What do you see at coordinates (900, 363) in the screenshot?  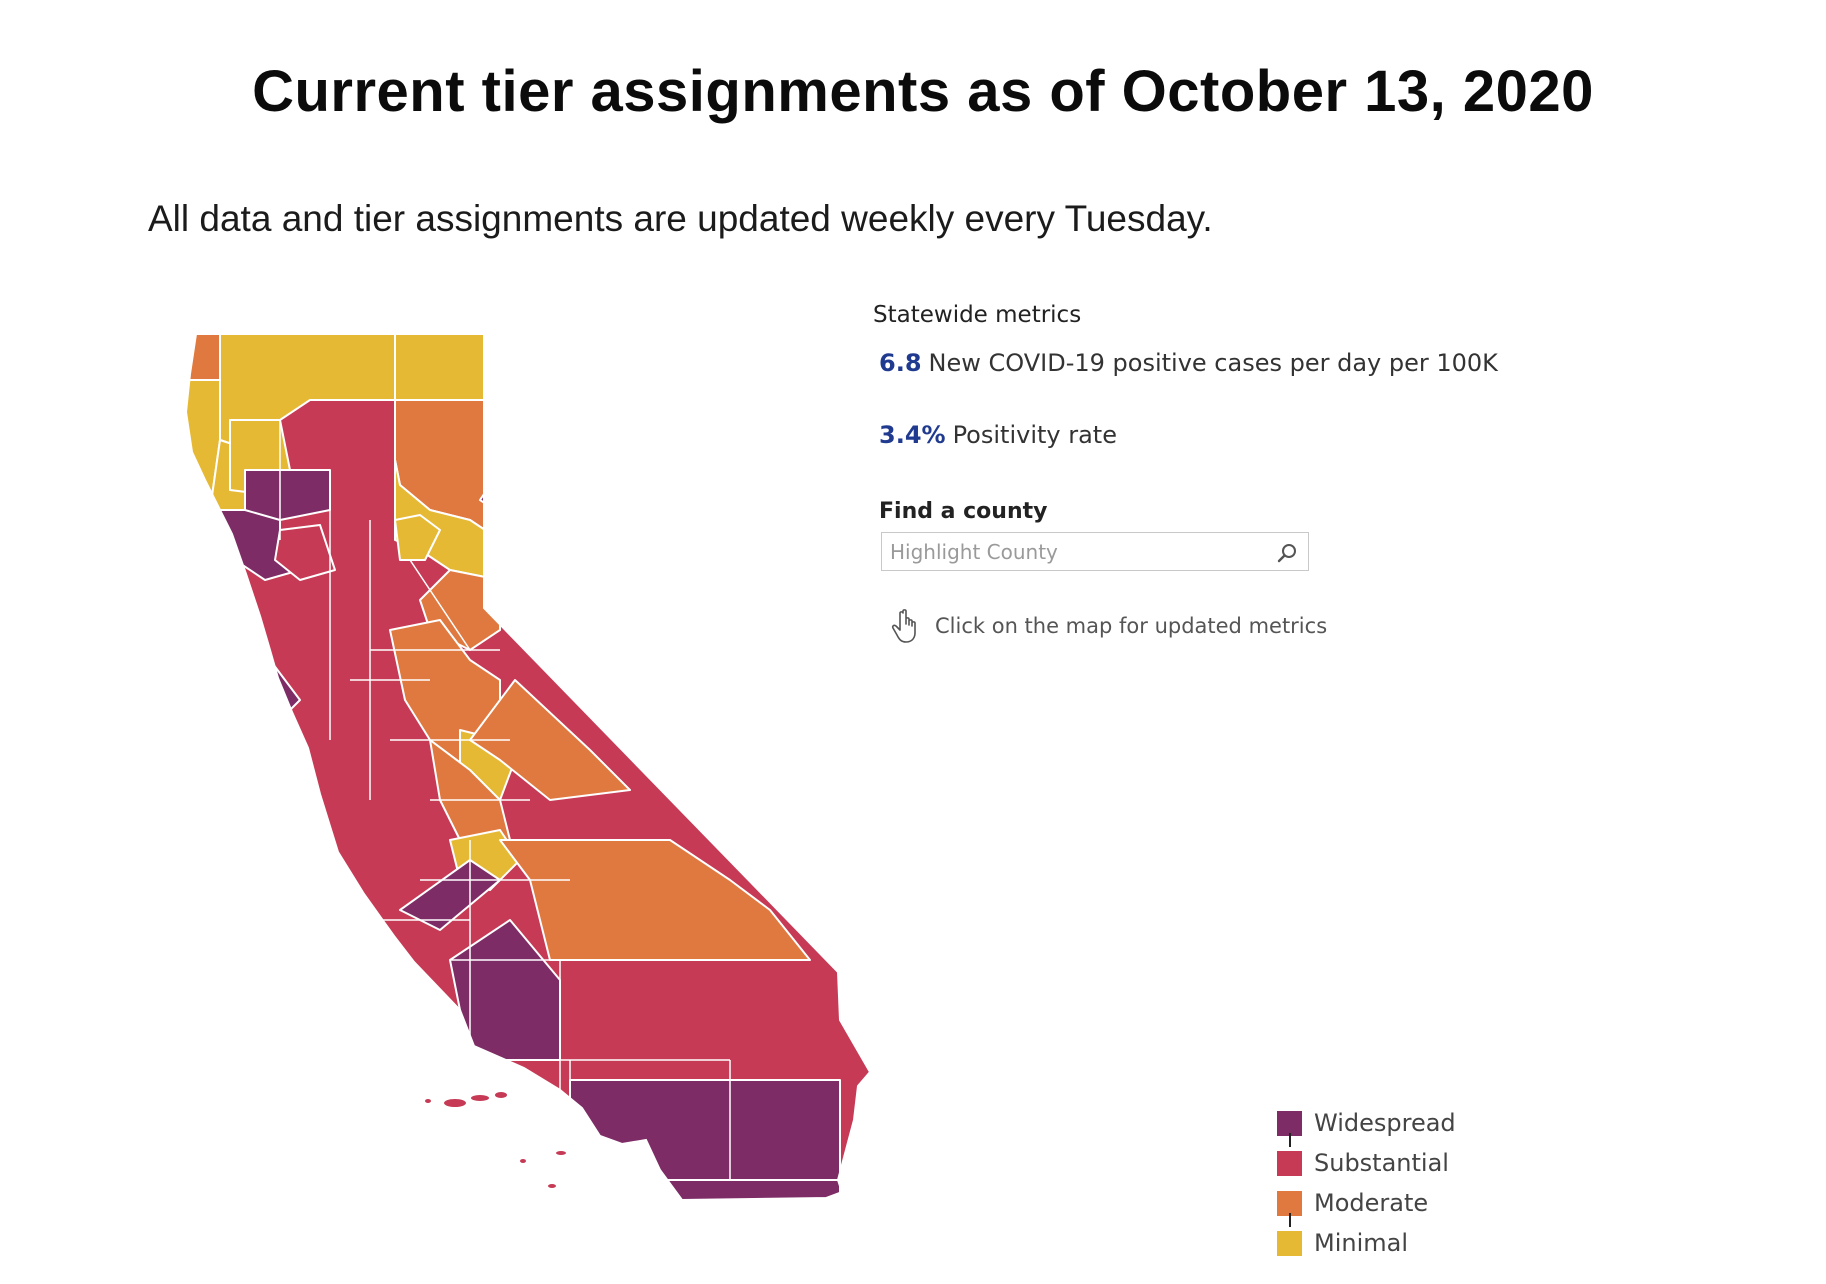 I see `new-cases-value: 6.8` at bounding box center [900, 363].